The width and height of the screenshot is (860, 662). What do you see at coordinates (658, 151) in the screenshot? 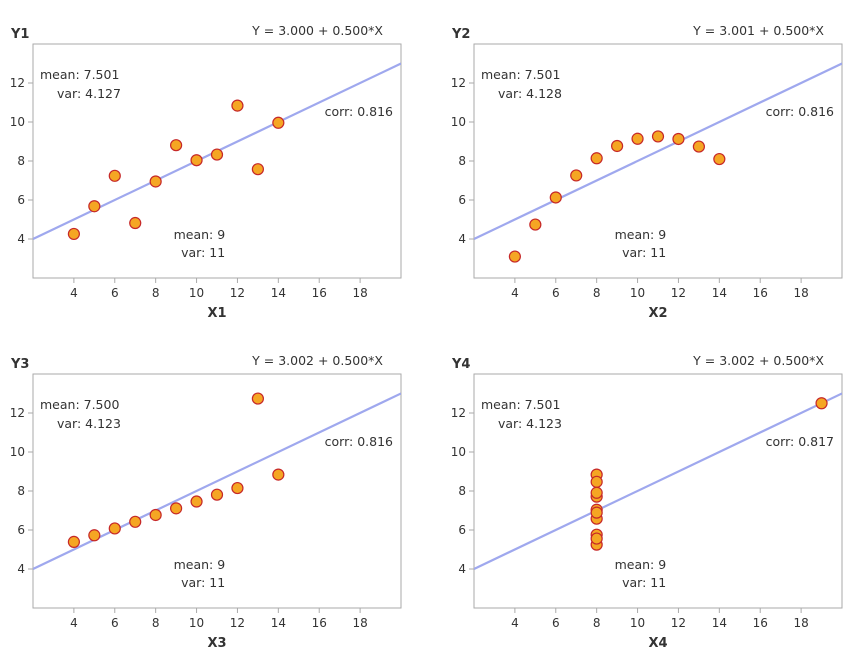
I see `regression-line` at bounding box center [658, 151].